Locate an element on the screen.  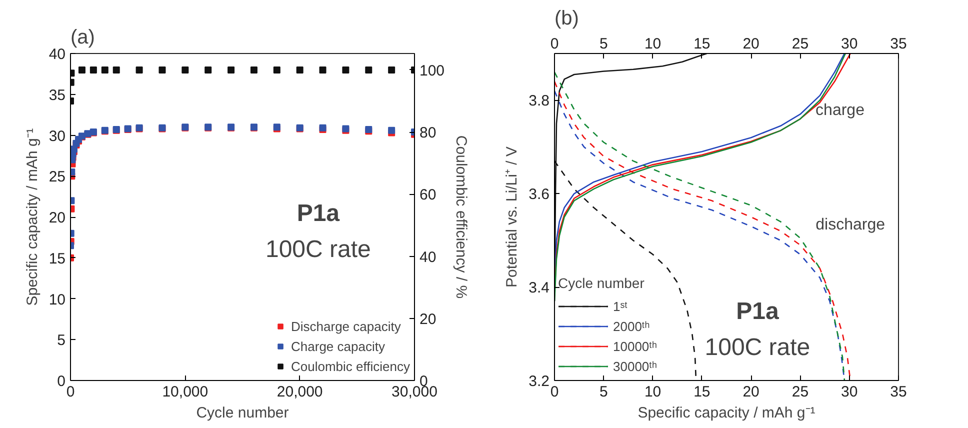
y-tick-label: 20 is located at coordinates (57, 218).